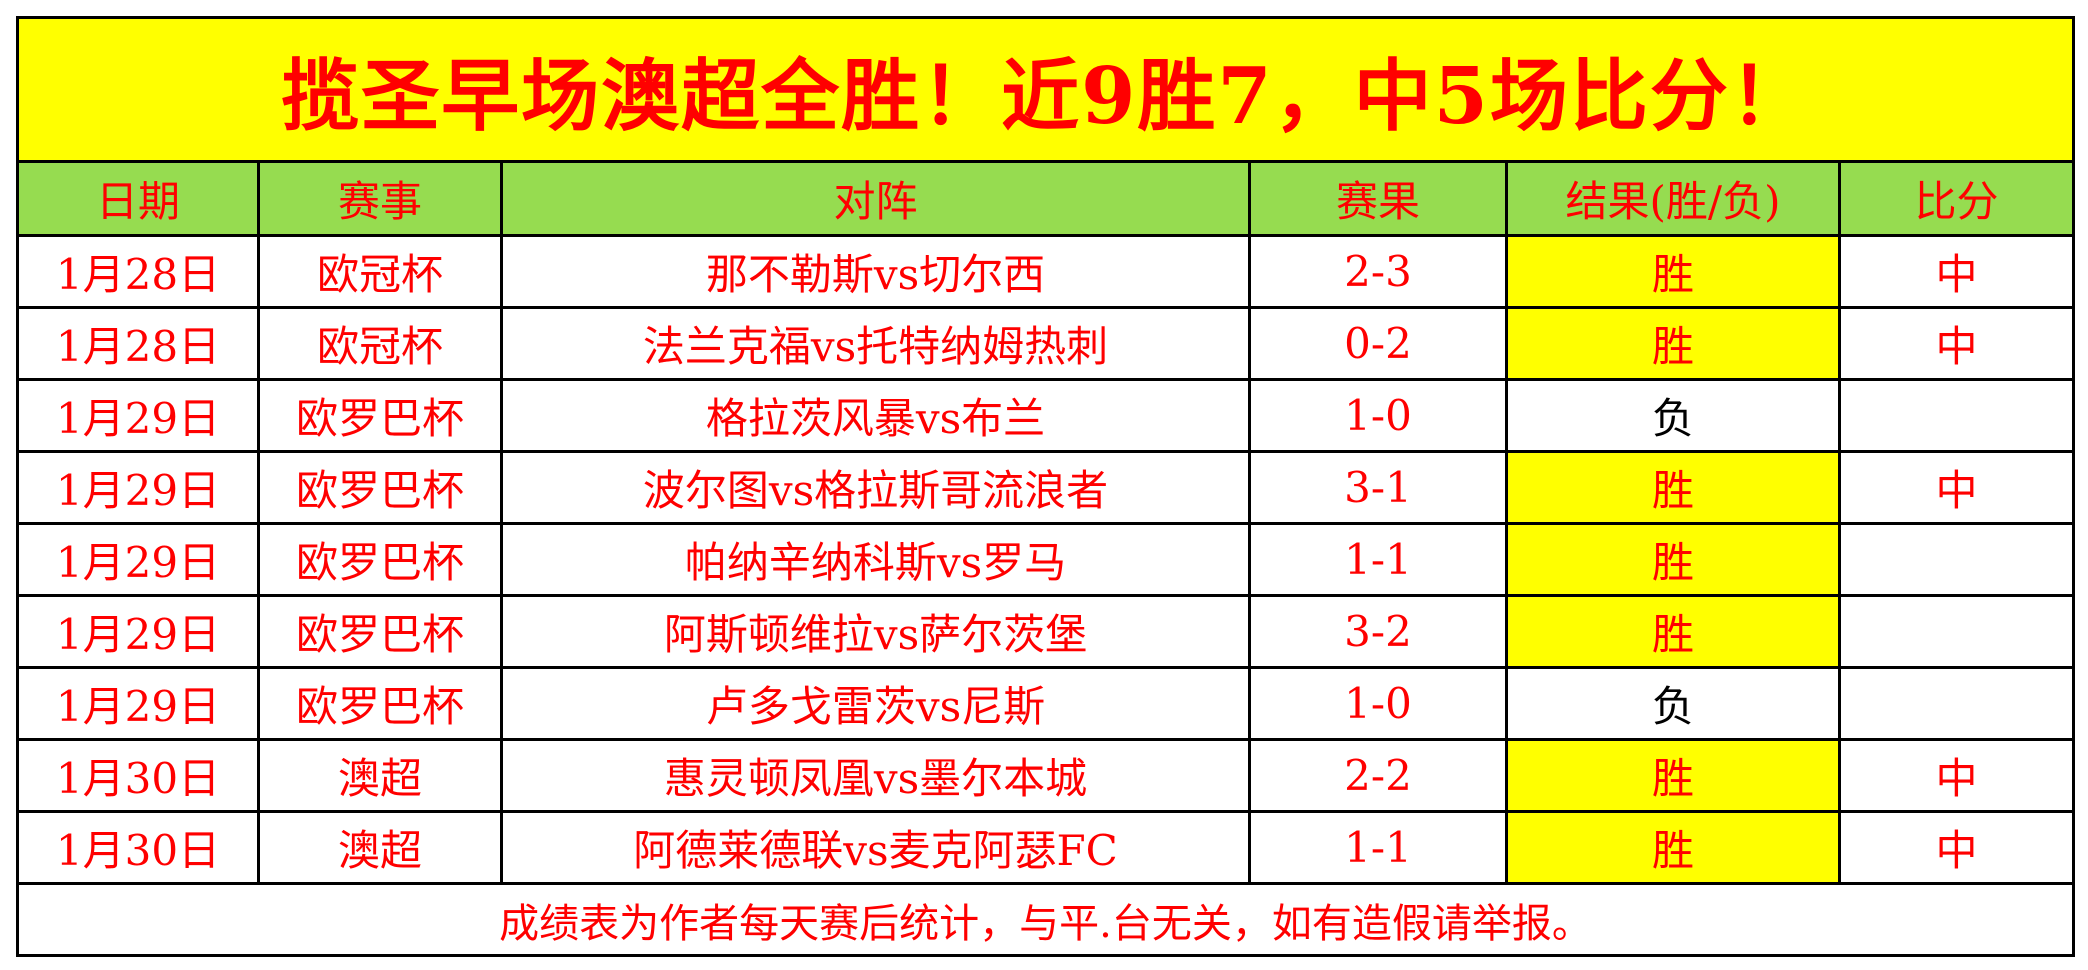 This screenshot has height=970, width=2088. I want to click on header-date: 日期, so click(138, 198).